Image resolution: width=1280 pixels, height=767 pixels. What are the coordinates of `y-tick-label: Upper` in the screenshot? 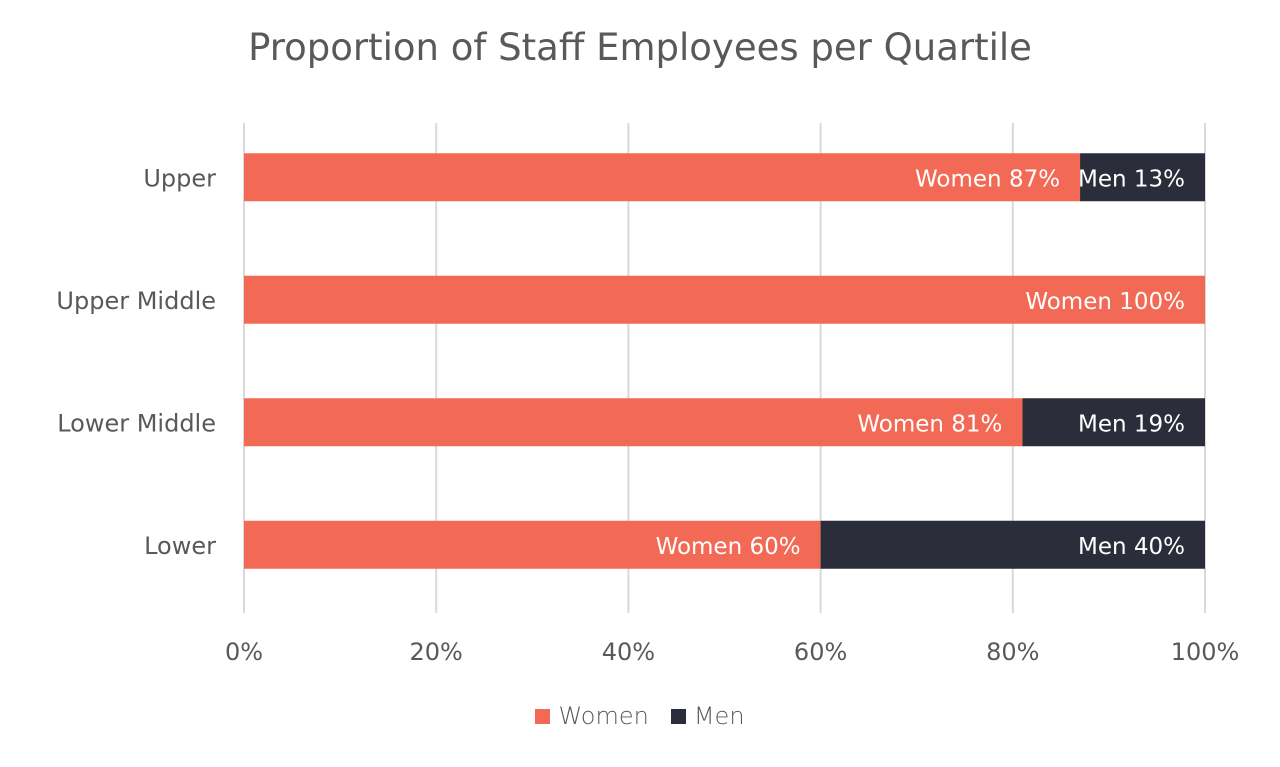 It's located at (179, 178).